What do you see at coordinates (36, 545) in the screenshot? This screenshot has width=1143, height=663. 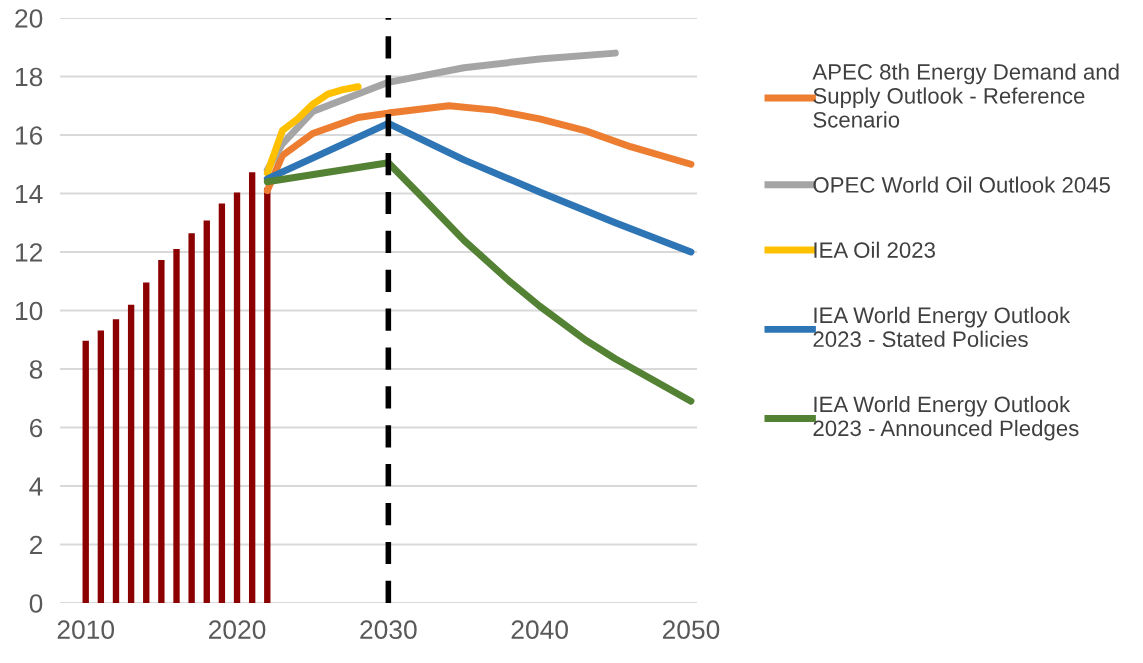 I see `y-tick-label: 2` at bounding box center [36, 545].